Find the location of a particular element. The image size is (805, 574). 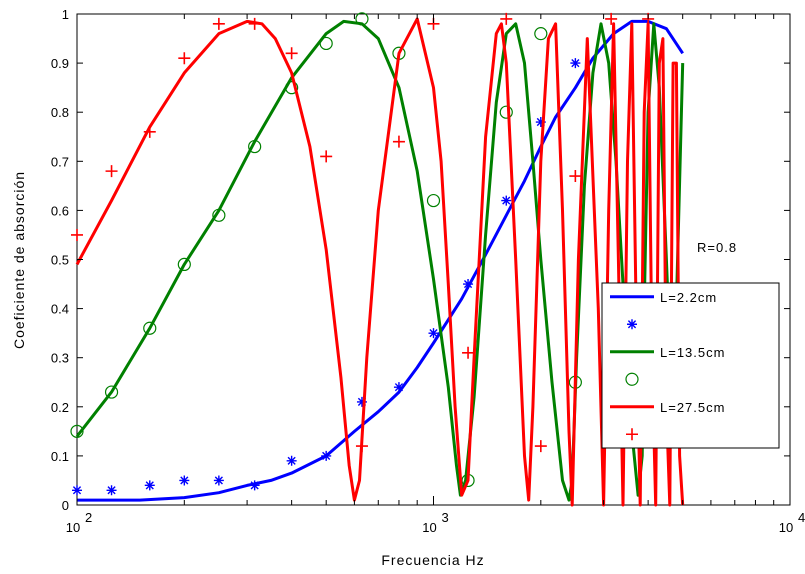

y-tick-label: 0.2 is located at coordinates (60, 407).